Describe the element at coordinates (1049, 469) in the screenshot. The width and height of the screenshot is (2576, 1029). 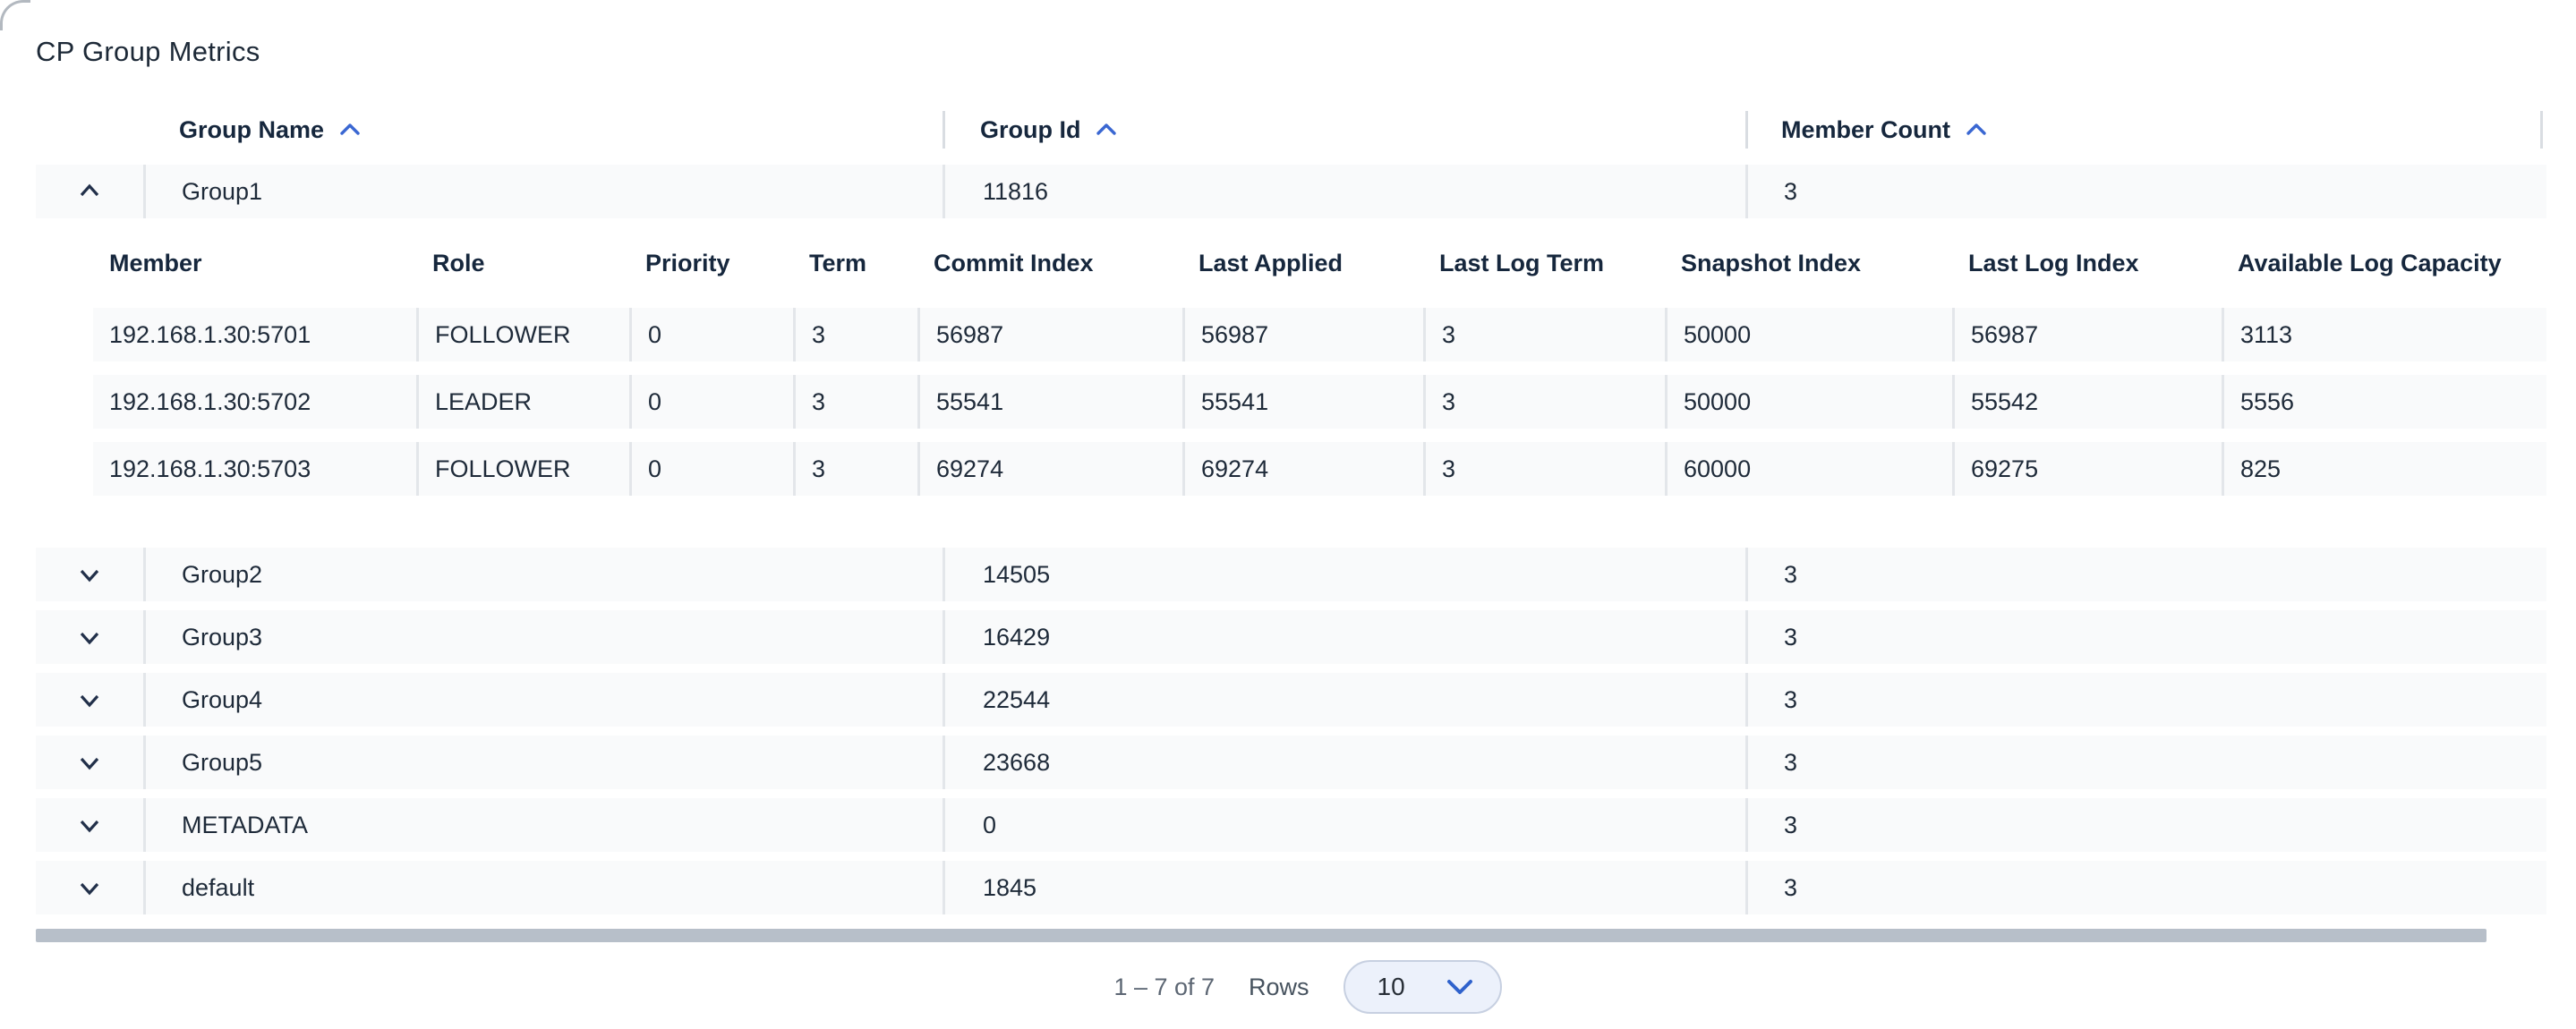
I see `commit-index-cell: 69274` at that location.